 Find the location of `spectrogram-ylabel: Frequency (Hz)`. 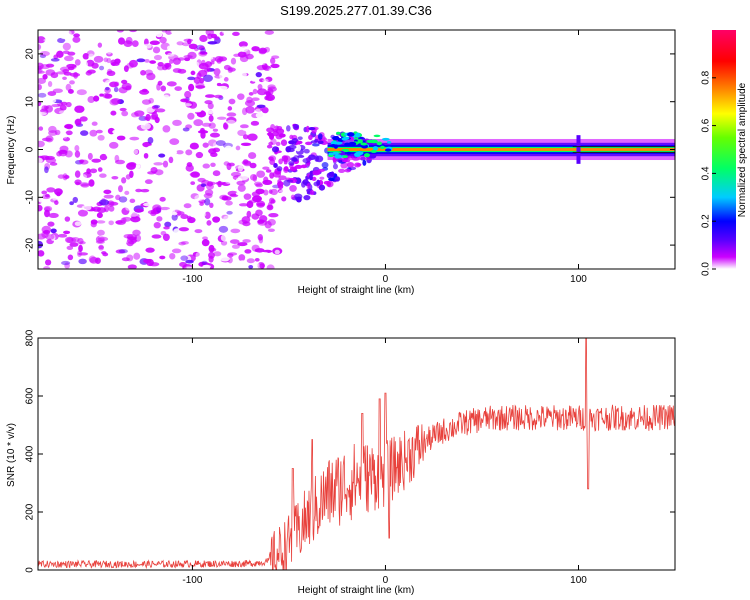

spectrogram-ylabel: Frequency (Hz) is located at coordinates (11, 150).